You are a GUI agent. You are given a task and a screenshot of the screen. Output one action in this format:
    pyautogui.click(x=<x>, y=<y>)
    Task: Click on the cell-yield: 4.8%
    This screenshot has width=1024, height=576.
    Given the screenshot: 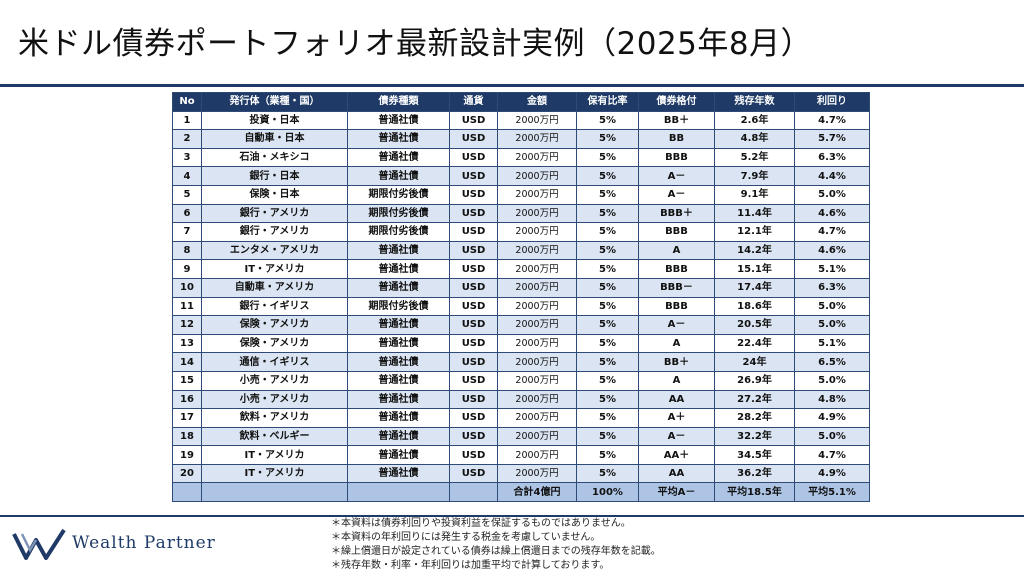 What is the action you would take?
    pyautogui.click(x=832, y=399)
    